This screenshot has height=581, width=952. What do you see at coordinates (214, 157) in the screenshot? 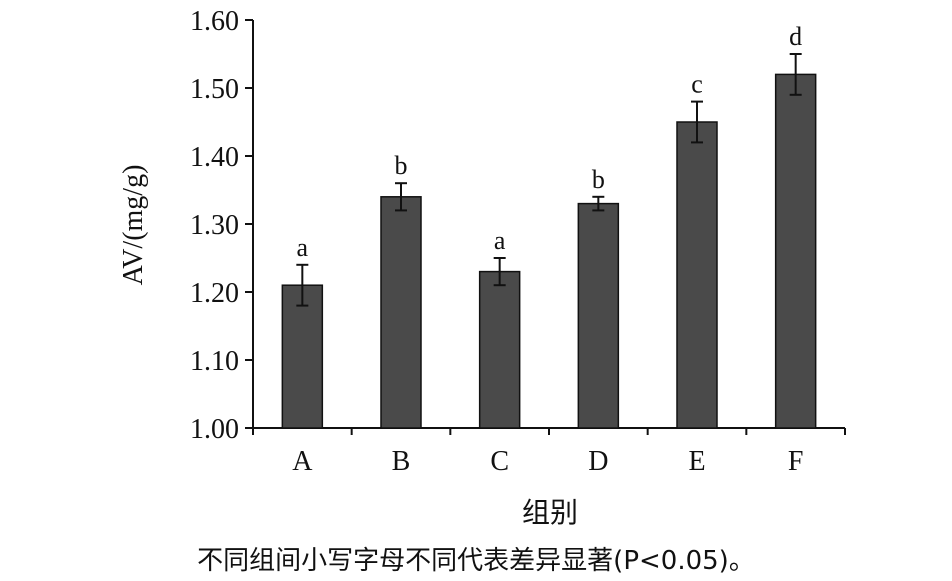
I see `y-tick-label: 1.40` at bounding box center [214, 157].